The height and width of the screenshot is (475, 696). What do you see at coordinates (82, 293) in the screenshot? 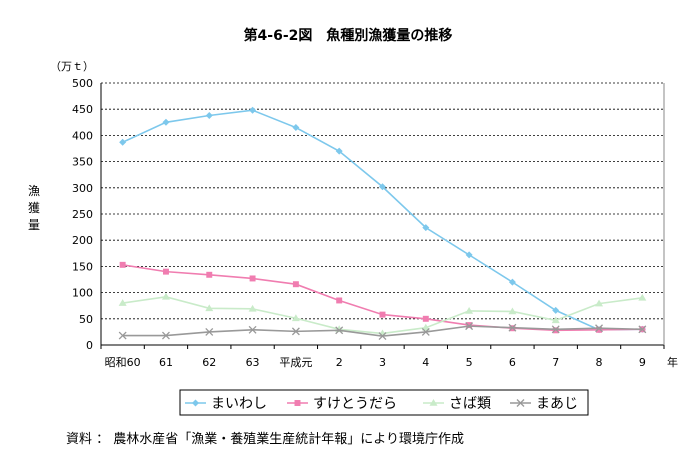
I see `y-tick-label: 100` at bounding box center [82, 293].